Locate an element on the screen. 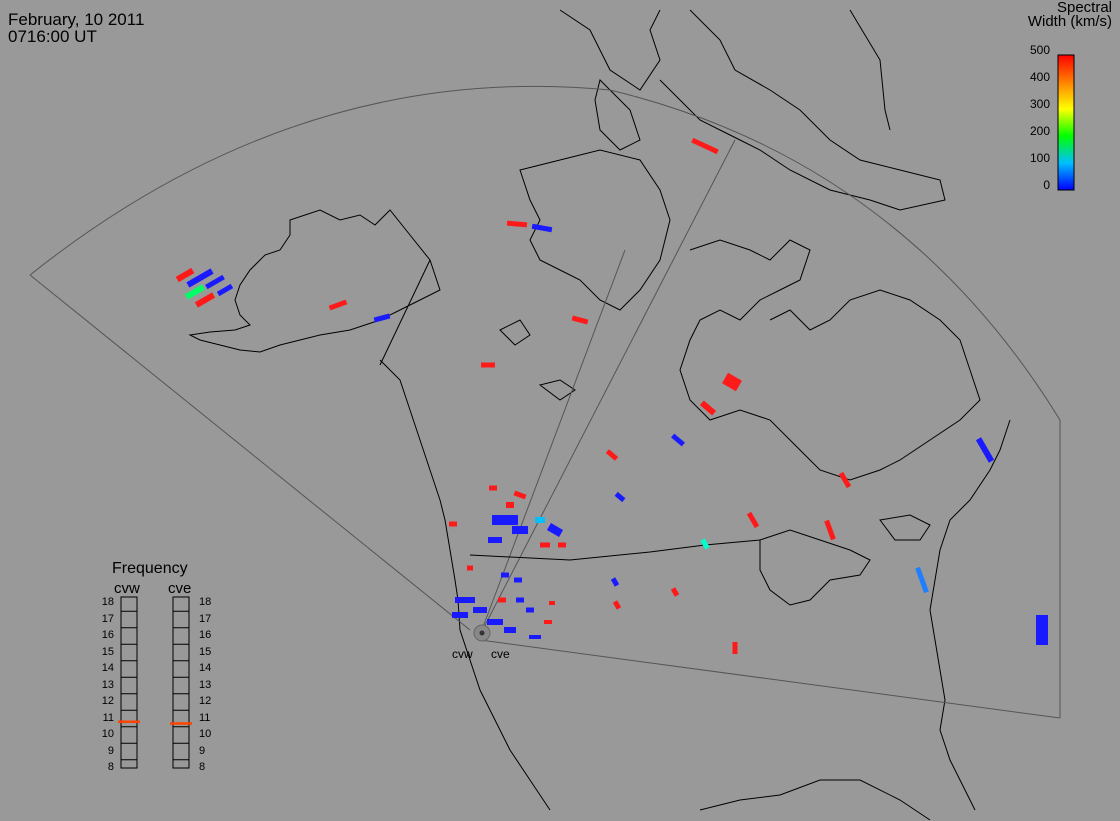  colorbar-tick-label: 400 is located at coordinates (1039, 77).